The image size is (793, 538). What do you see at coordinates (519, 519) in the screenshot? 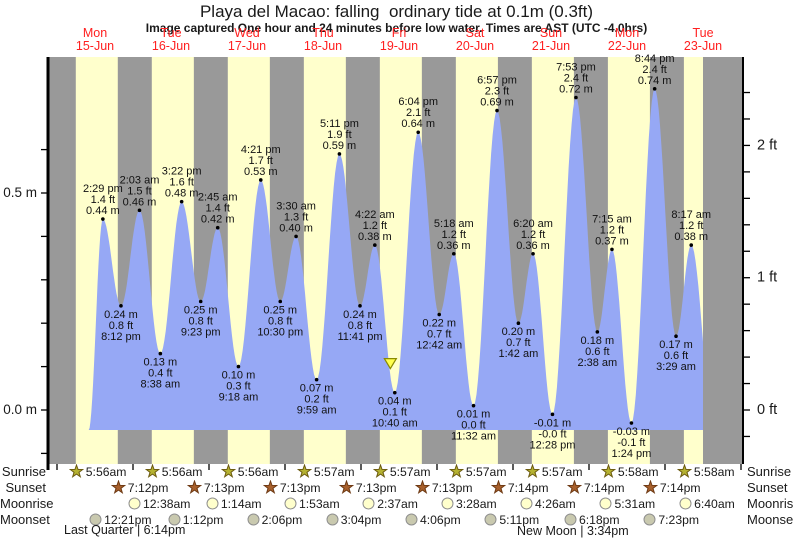
I see `moonset-time: 5:11pm` at bounding box center [519, 519].